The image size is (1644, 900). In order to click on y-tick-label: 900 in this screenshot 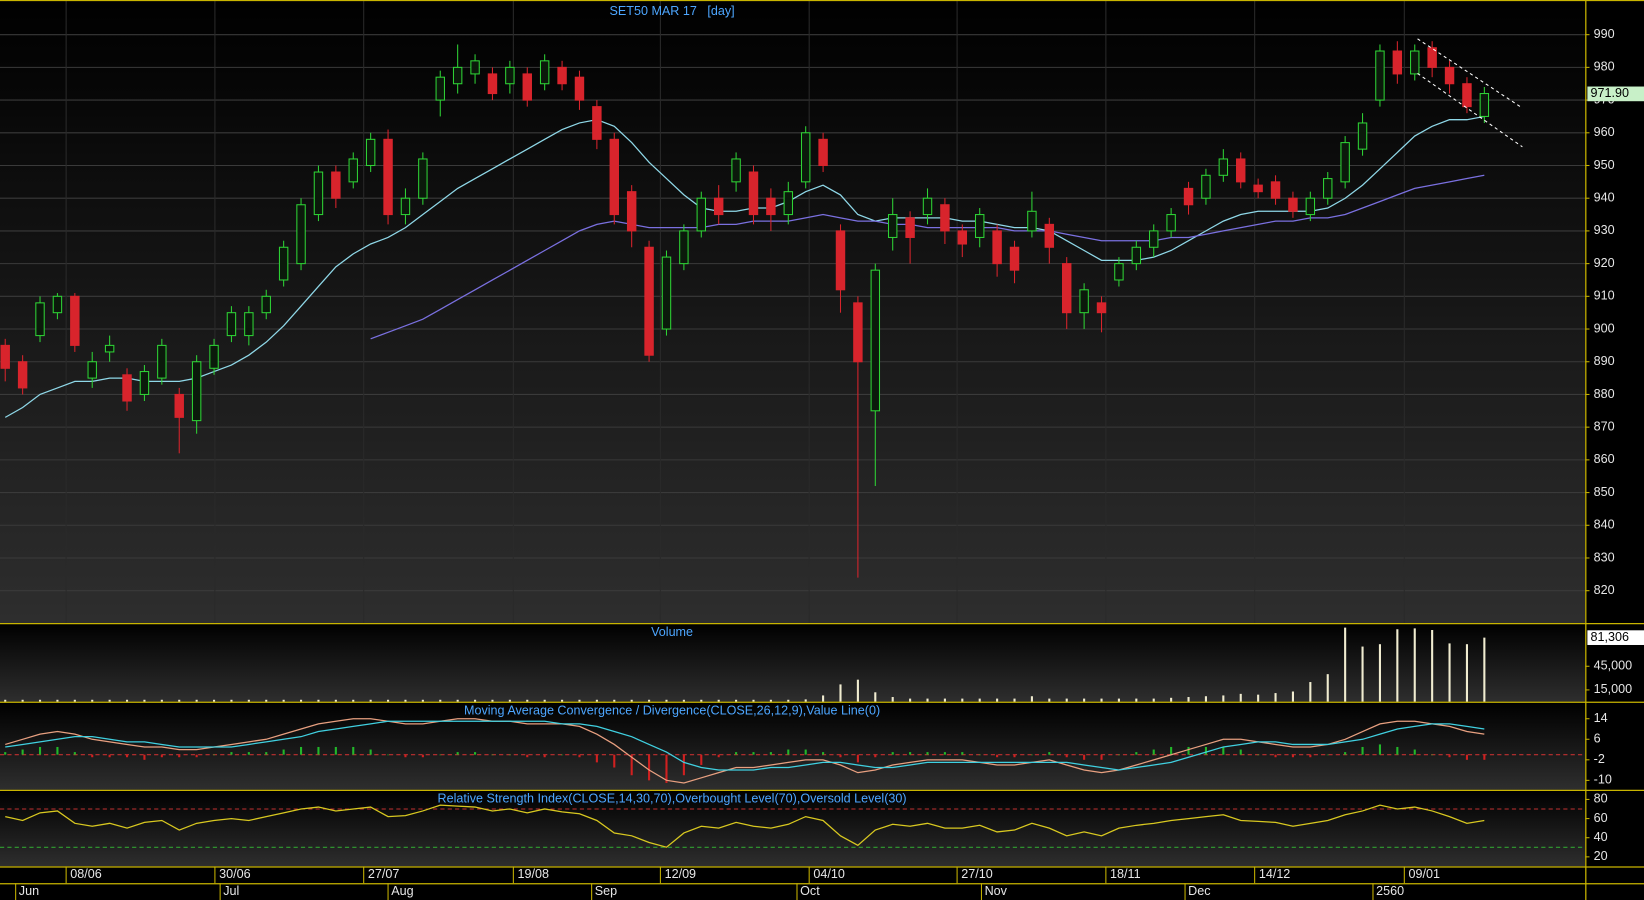, I will do `click(1604, 328)`.